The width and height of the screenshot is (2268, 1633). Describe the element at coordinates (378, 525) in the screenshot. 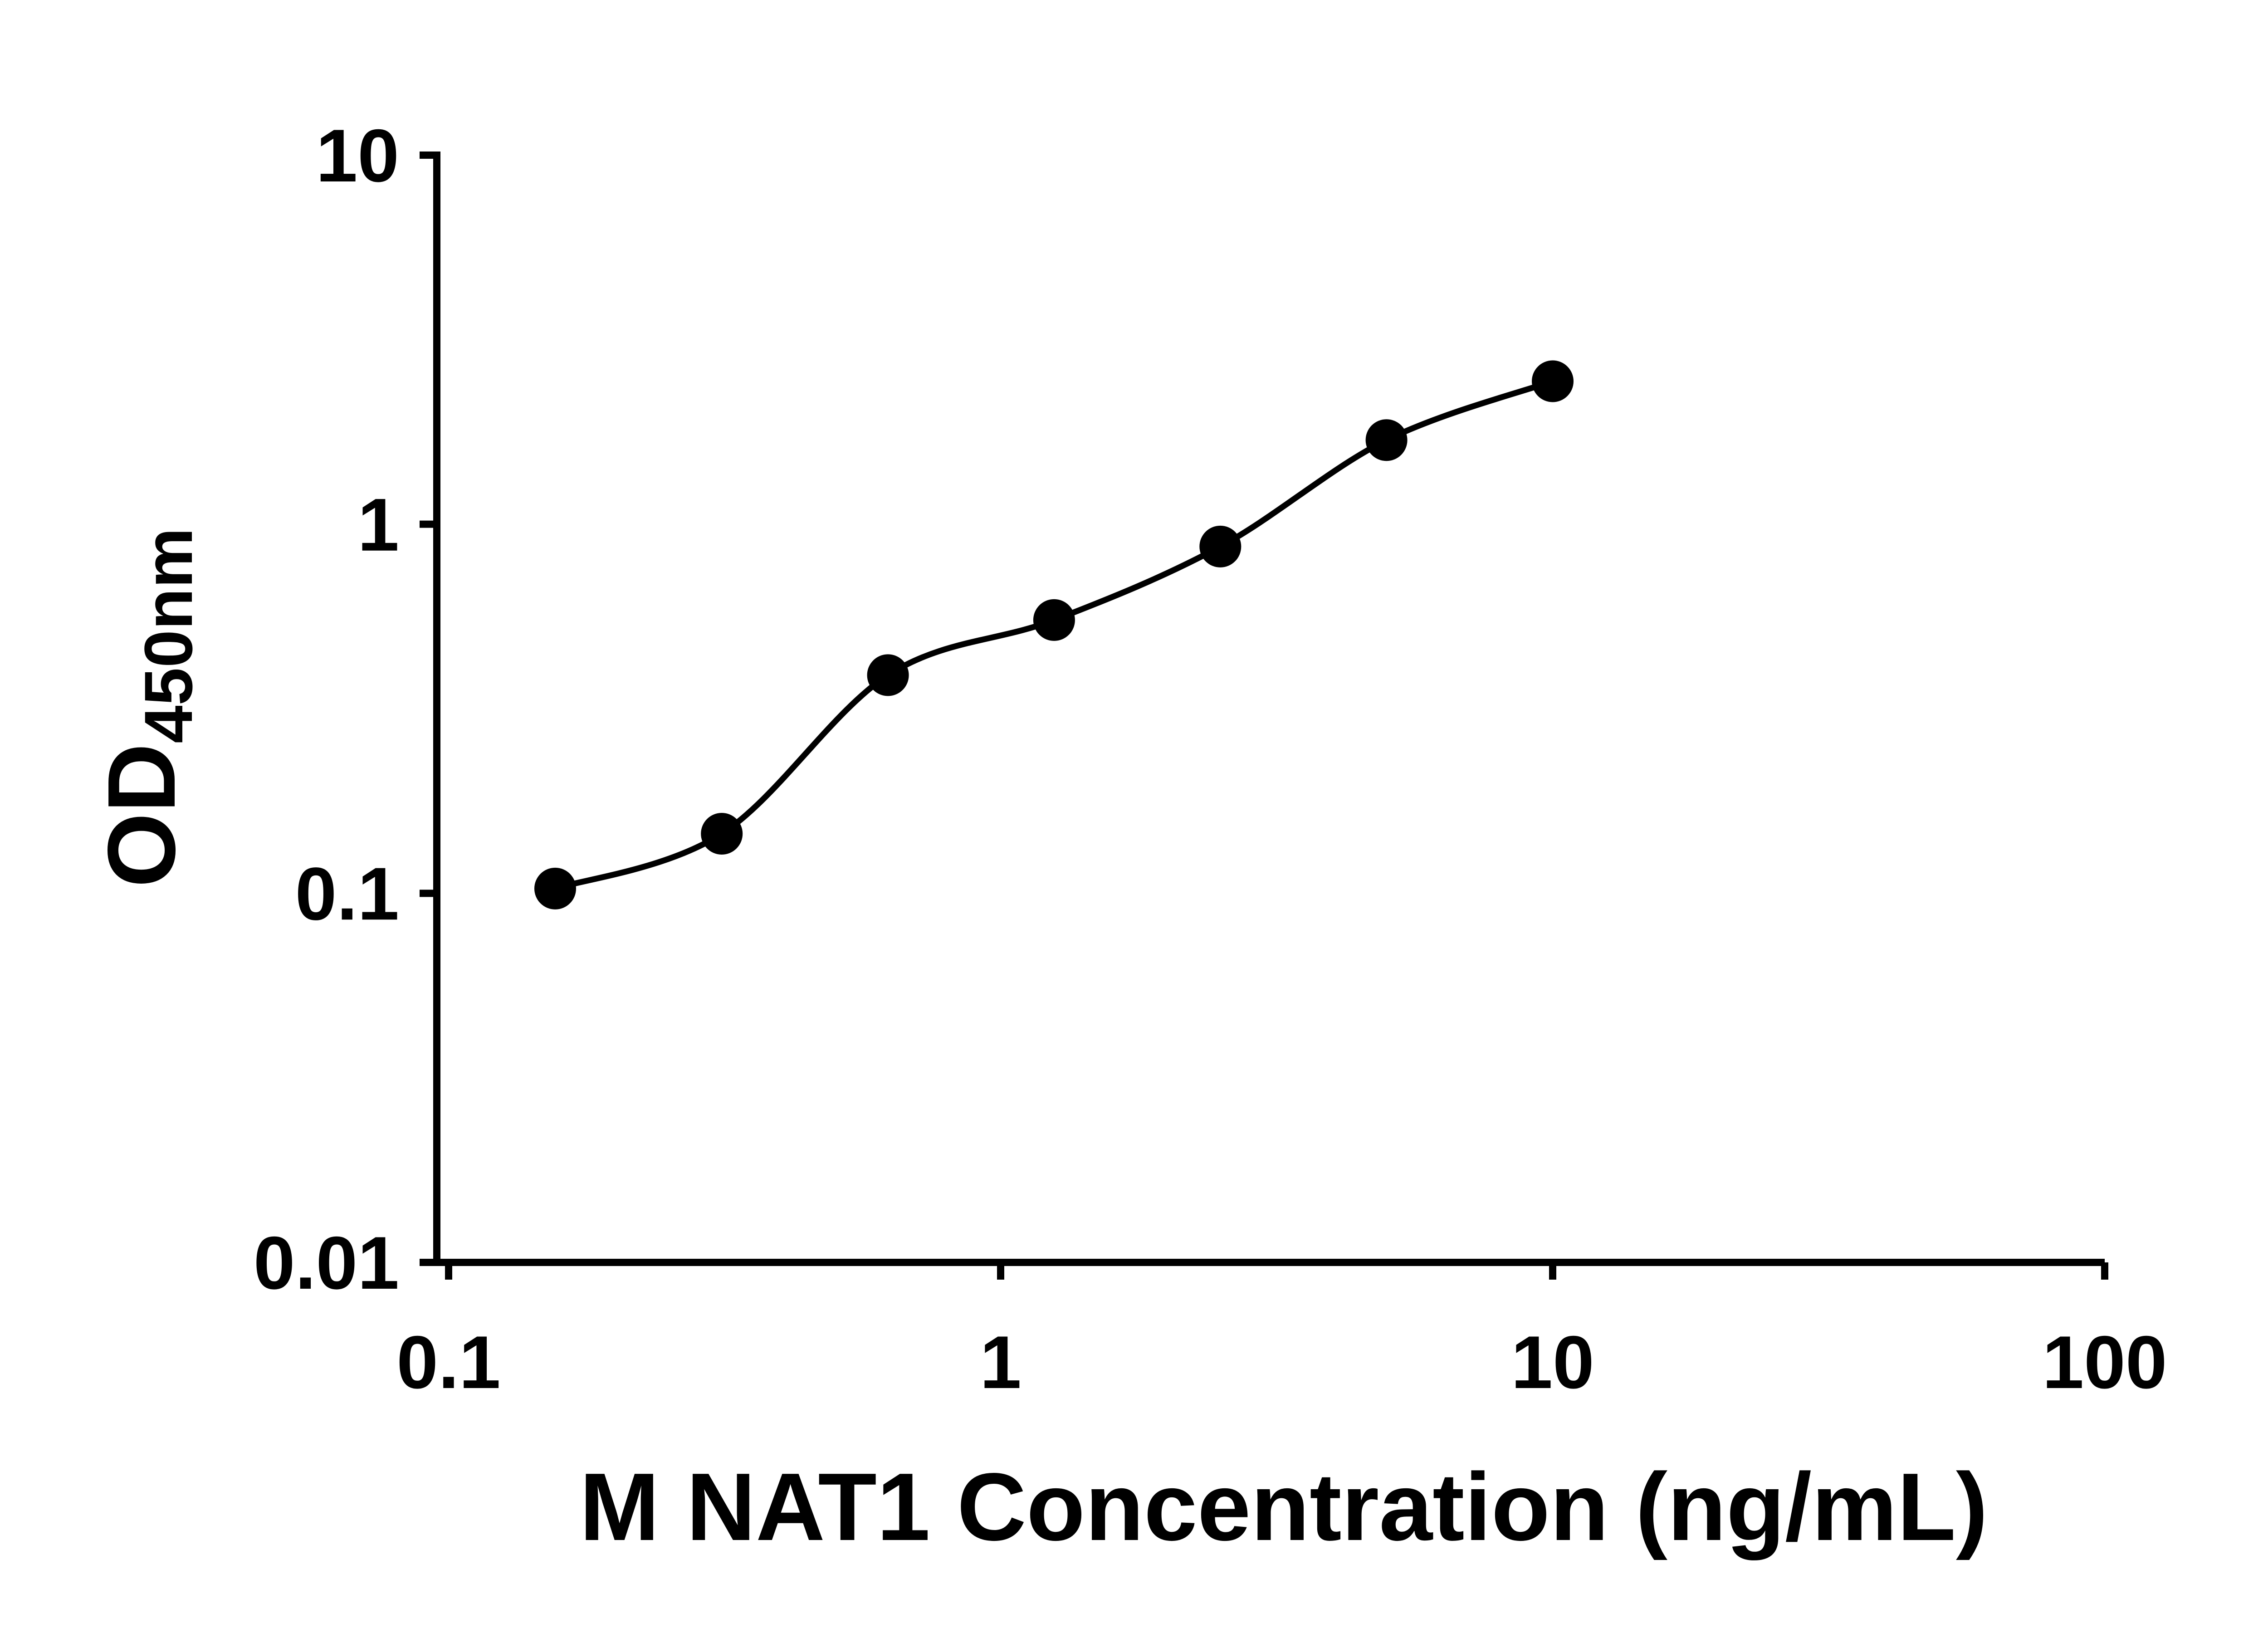

I see `y-tick-label: 1` at that location.